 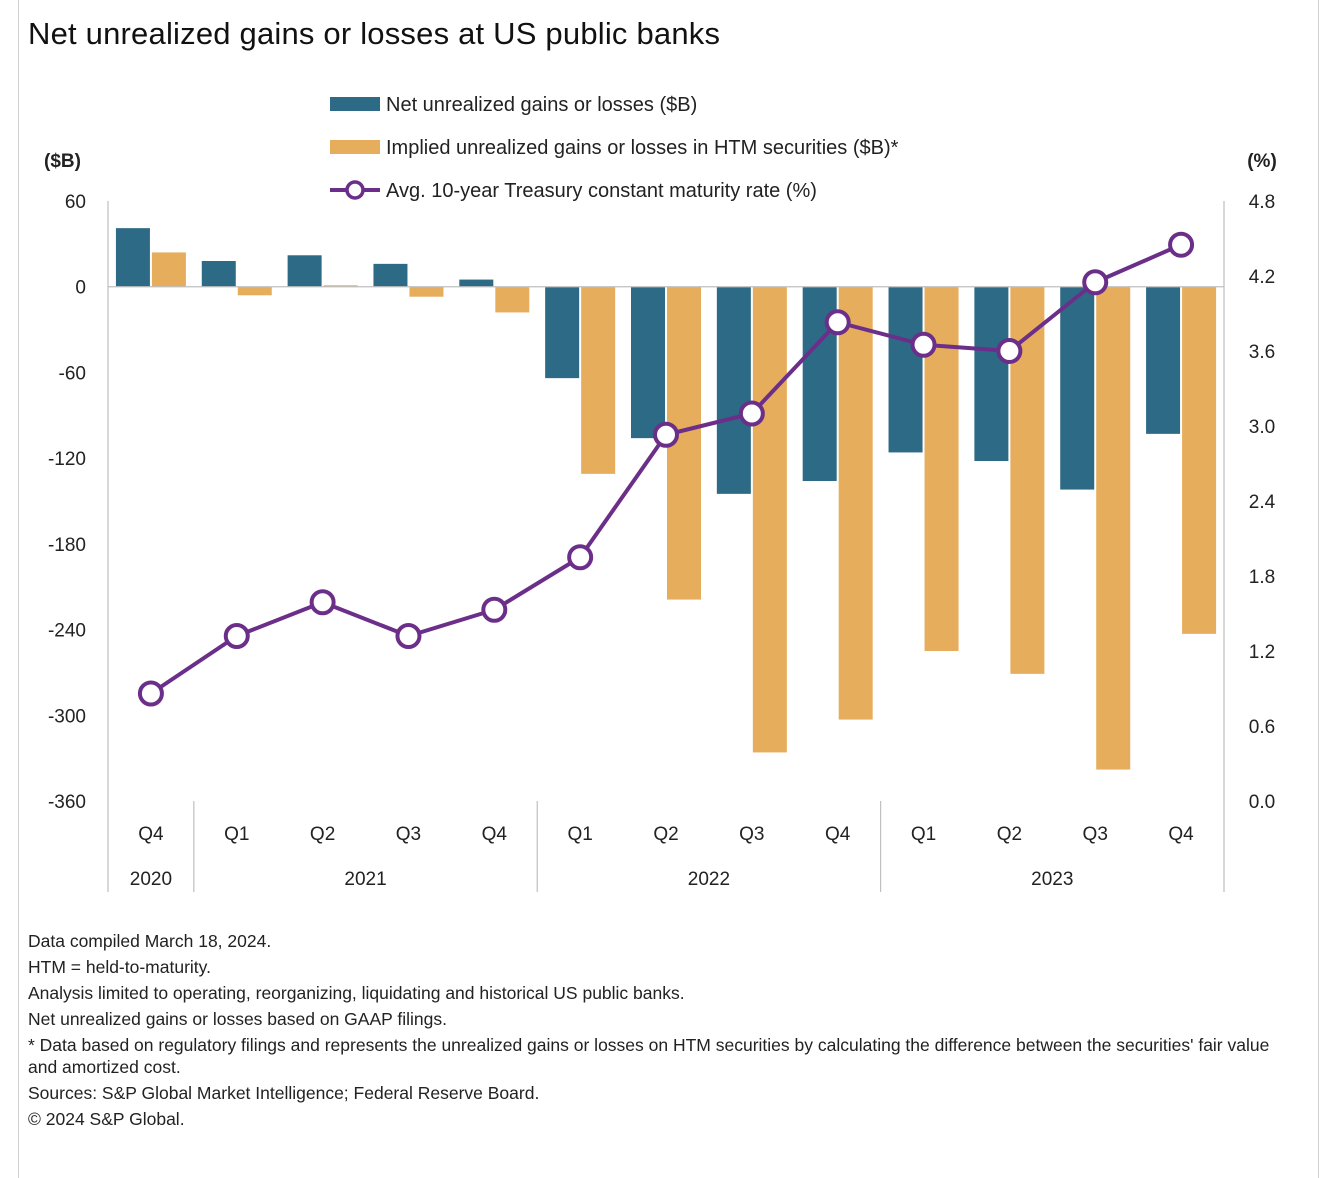 I want to click on right-tick-label: 4.2, so click(x=1262, y=277).